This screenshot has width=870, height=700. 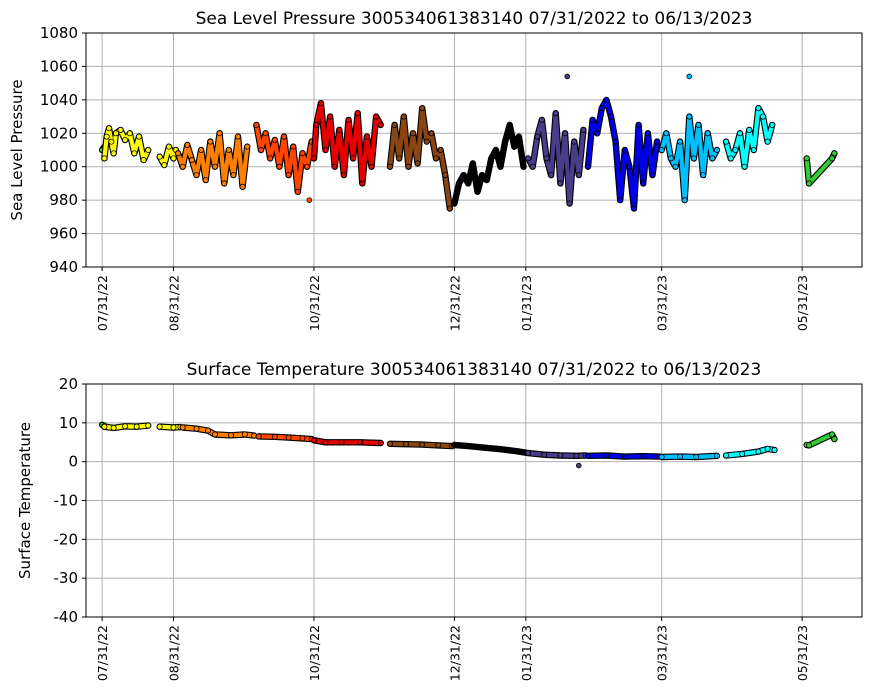 I want to click on y-tick-label: 1080, so click(x=59, y=33).